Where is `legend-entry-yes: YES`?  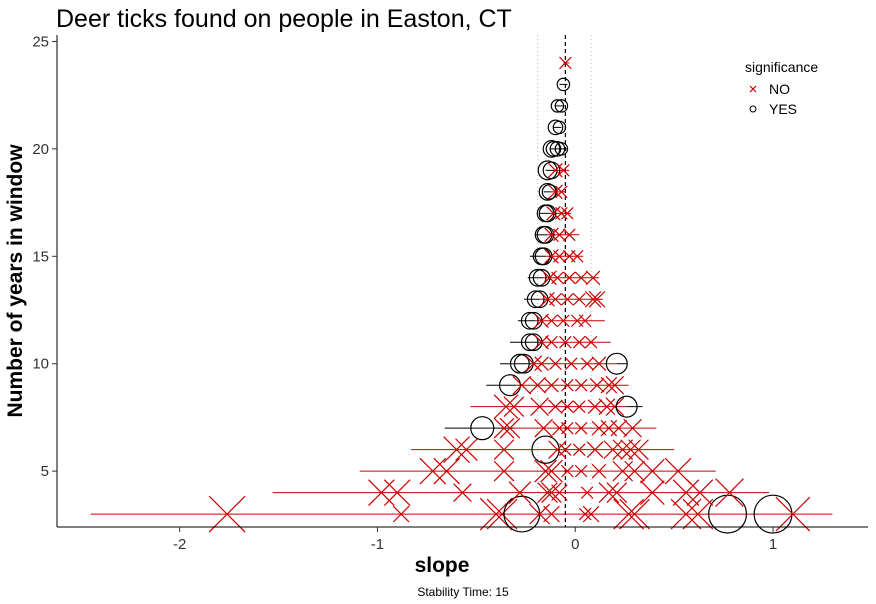 legend-entry-yes: YES is located at coordinates (773, 109).